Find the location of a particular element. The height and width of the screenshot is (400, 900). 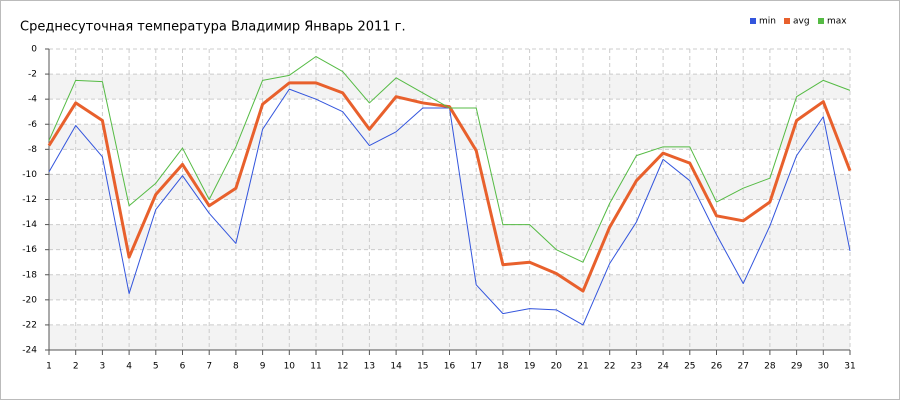

x-tick-label: 25 is located at coordinates (689, 367).